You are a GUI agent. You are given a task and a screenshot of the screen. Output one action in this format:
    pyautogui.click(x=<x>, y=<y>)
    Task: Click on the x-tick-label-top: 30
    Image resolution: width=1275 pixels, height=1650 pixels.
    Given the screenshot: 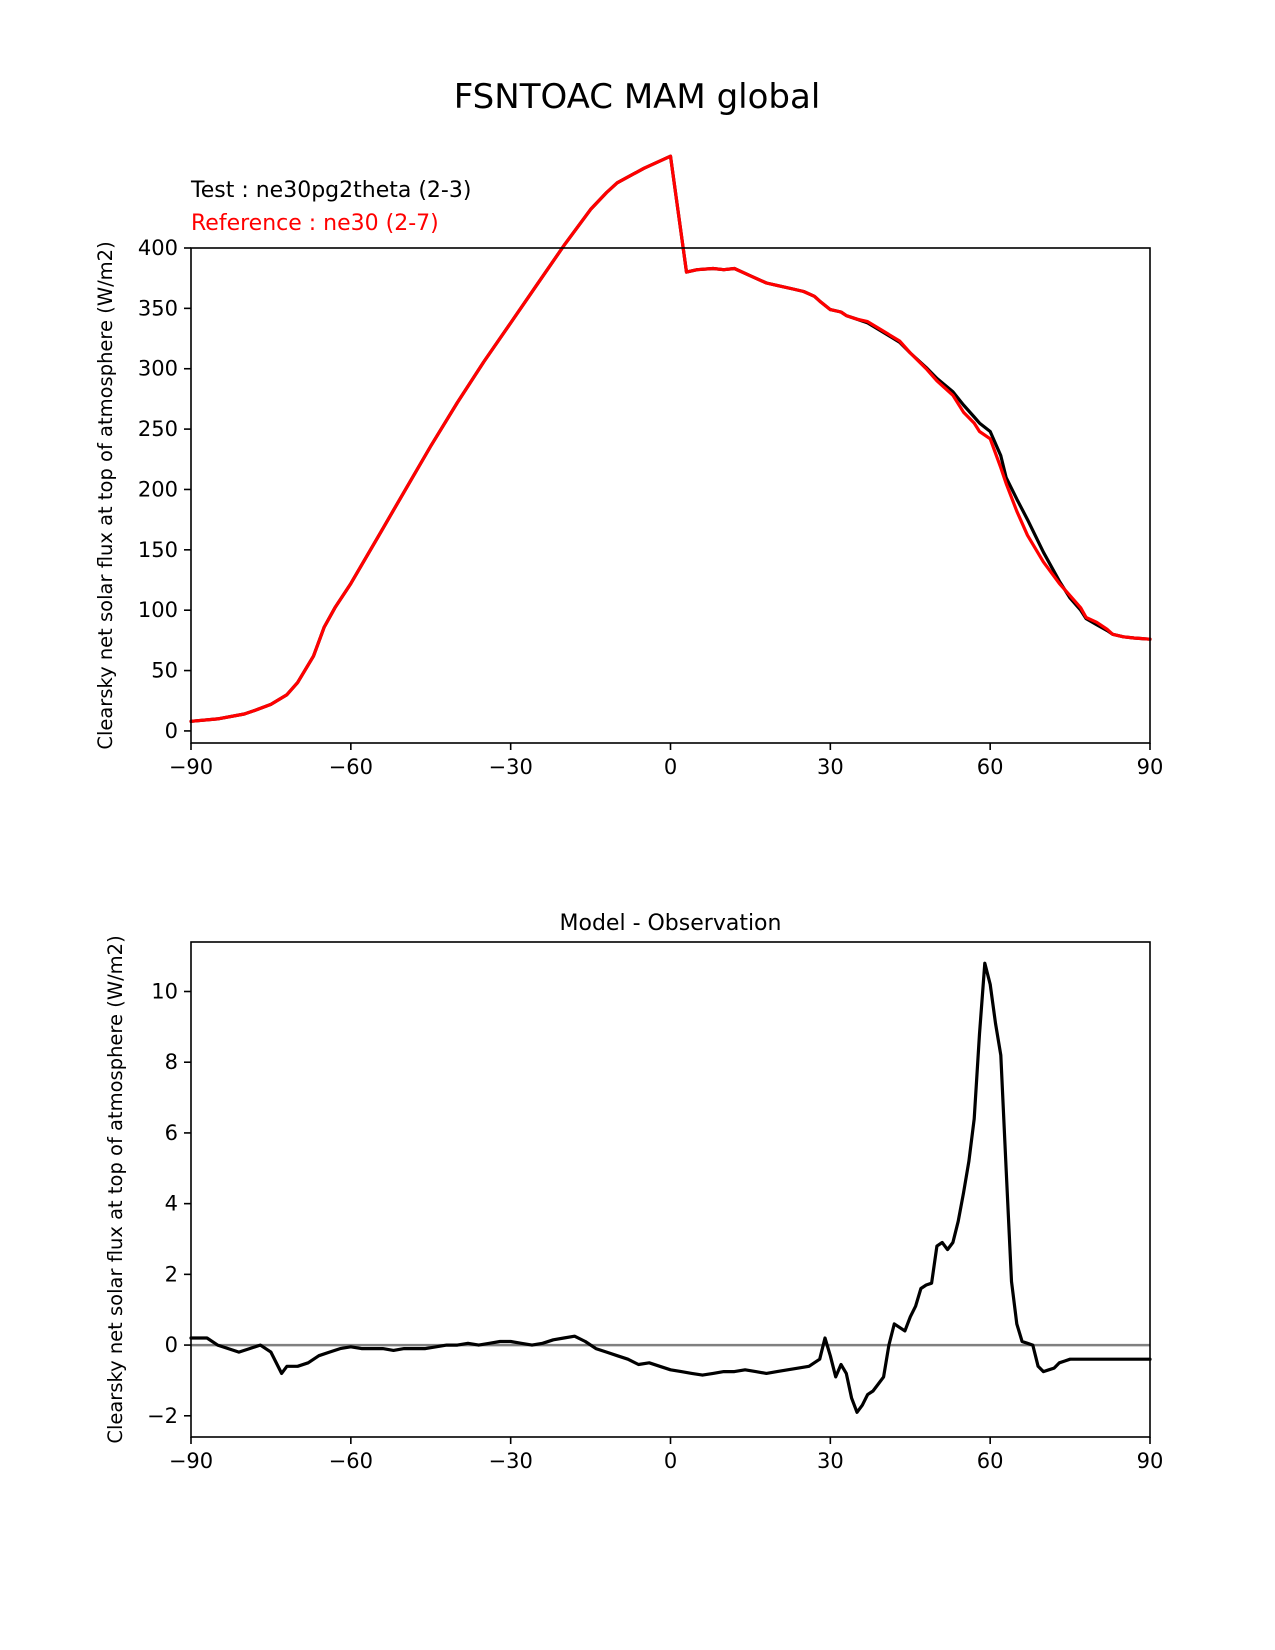 What is the action you would take?
    pyautogui.click(x=830, y=767)
    